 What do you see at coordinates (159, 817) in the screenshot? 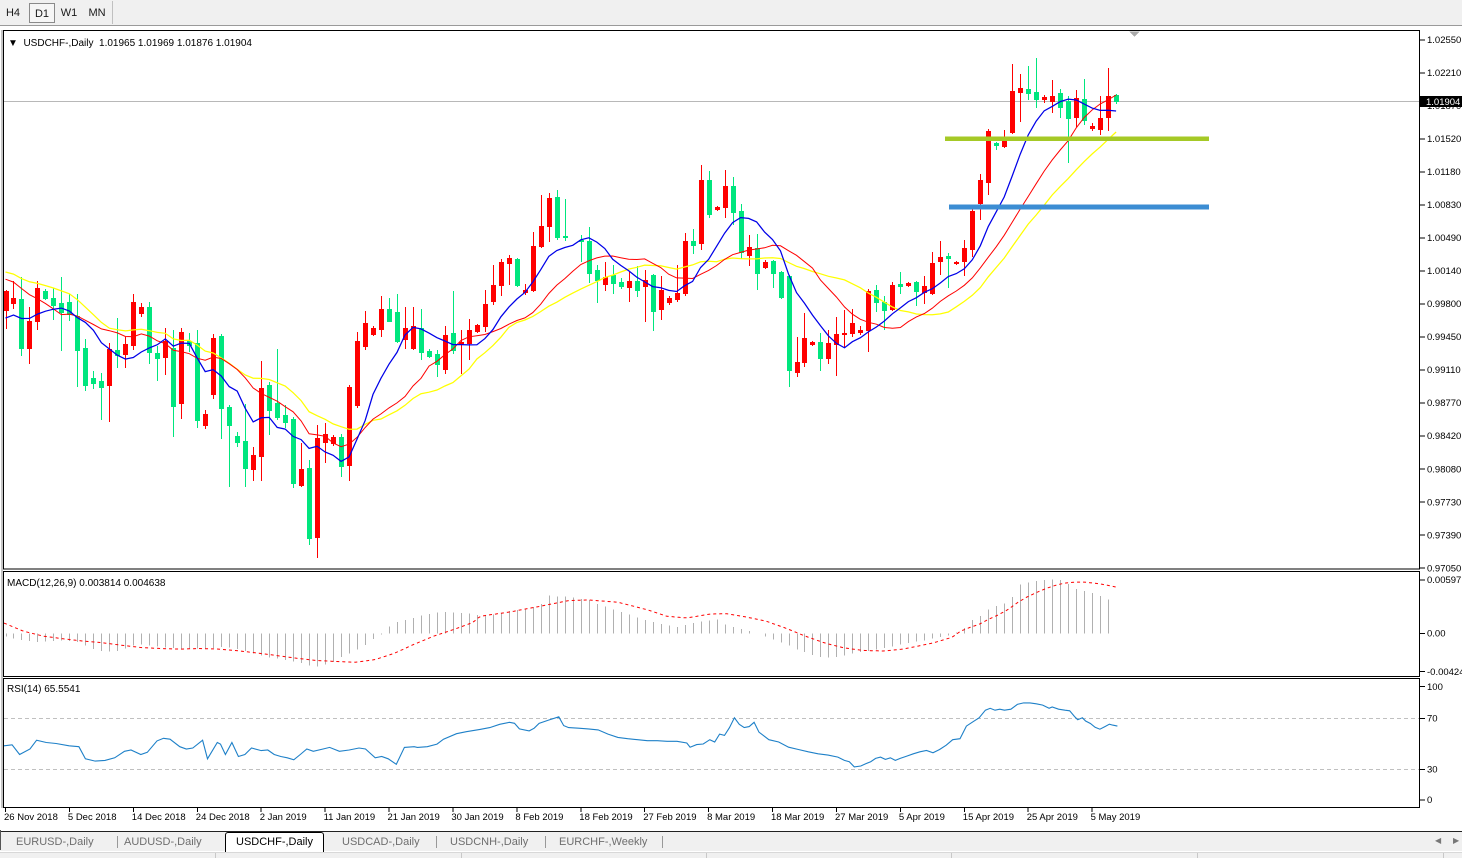
I see `svg-text: 14 Dec 2018` at bounding box center [159, 817].